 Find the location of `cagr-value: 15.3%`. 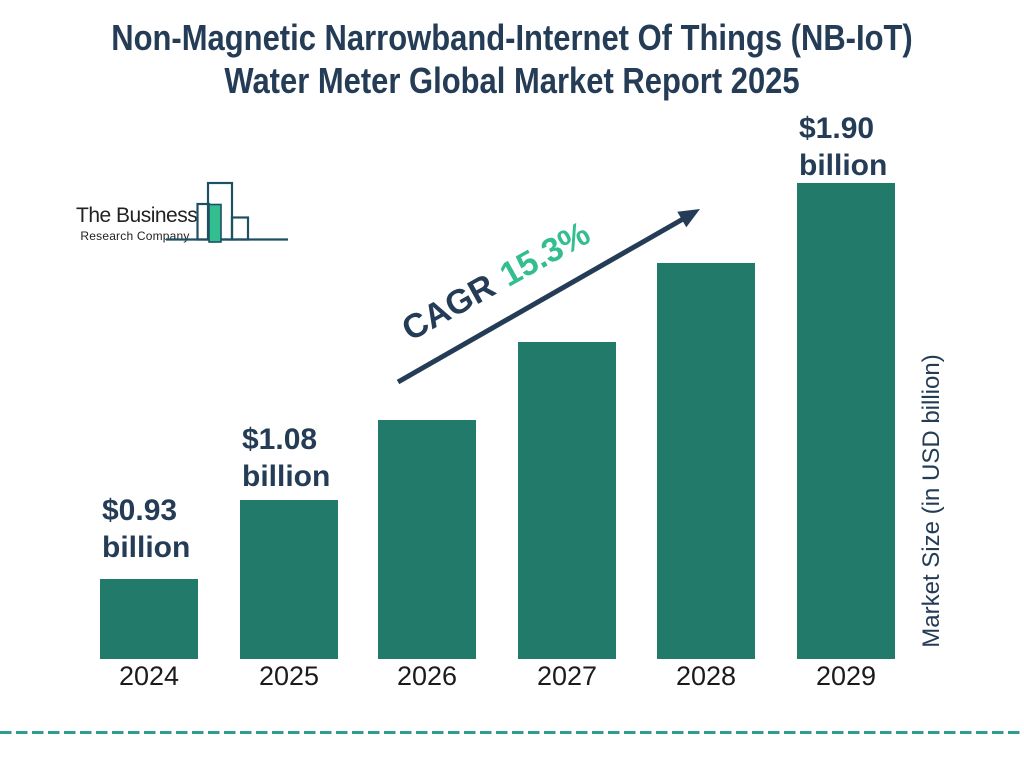

cagr-value: 15.3% is located at coordinates (545, 254).